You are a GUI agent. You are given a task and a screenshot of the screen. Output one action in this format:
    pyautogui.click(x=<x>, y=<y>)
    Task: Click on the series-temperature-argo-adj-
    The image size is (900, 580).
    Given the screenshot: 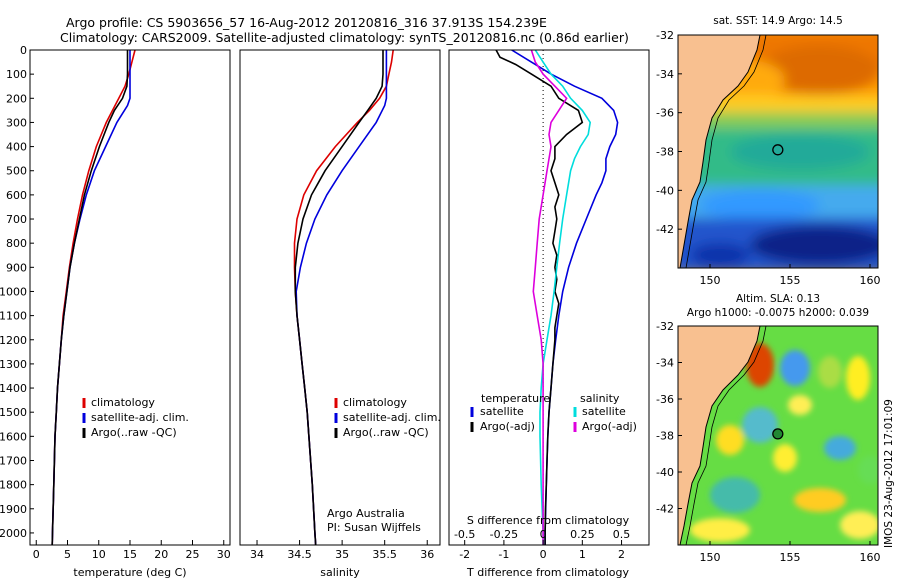 What is the action you would take?
    pyautogui.click(x=539, y=297)
    